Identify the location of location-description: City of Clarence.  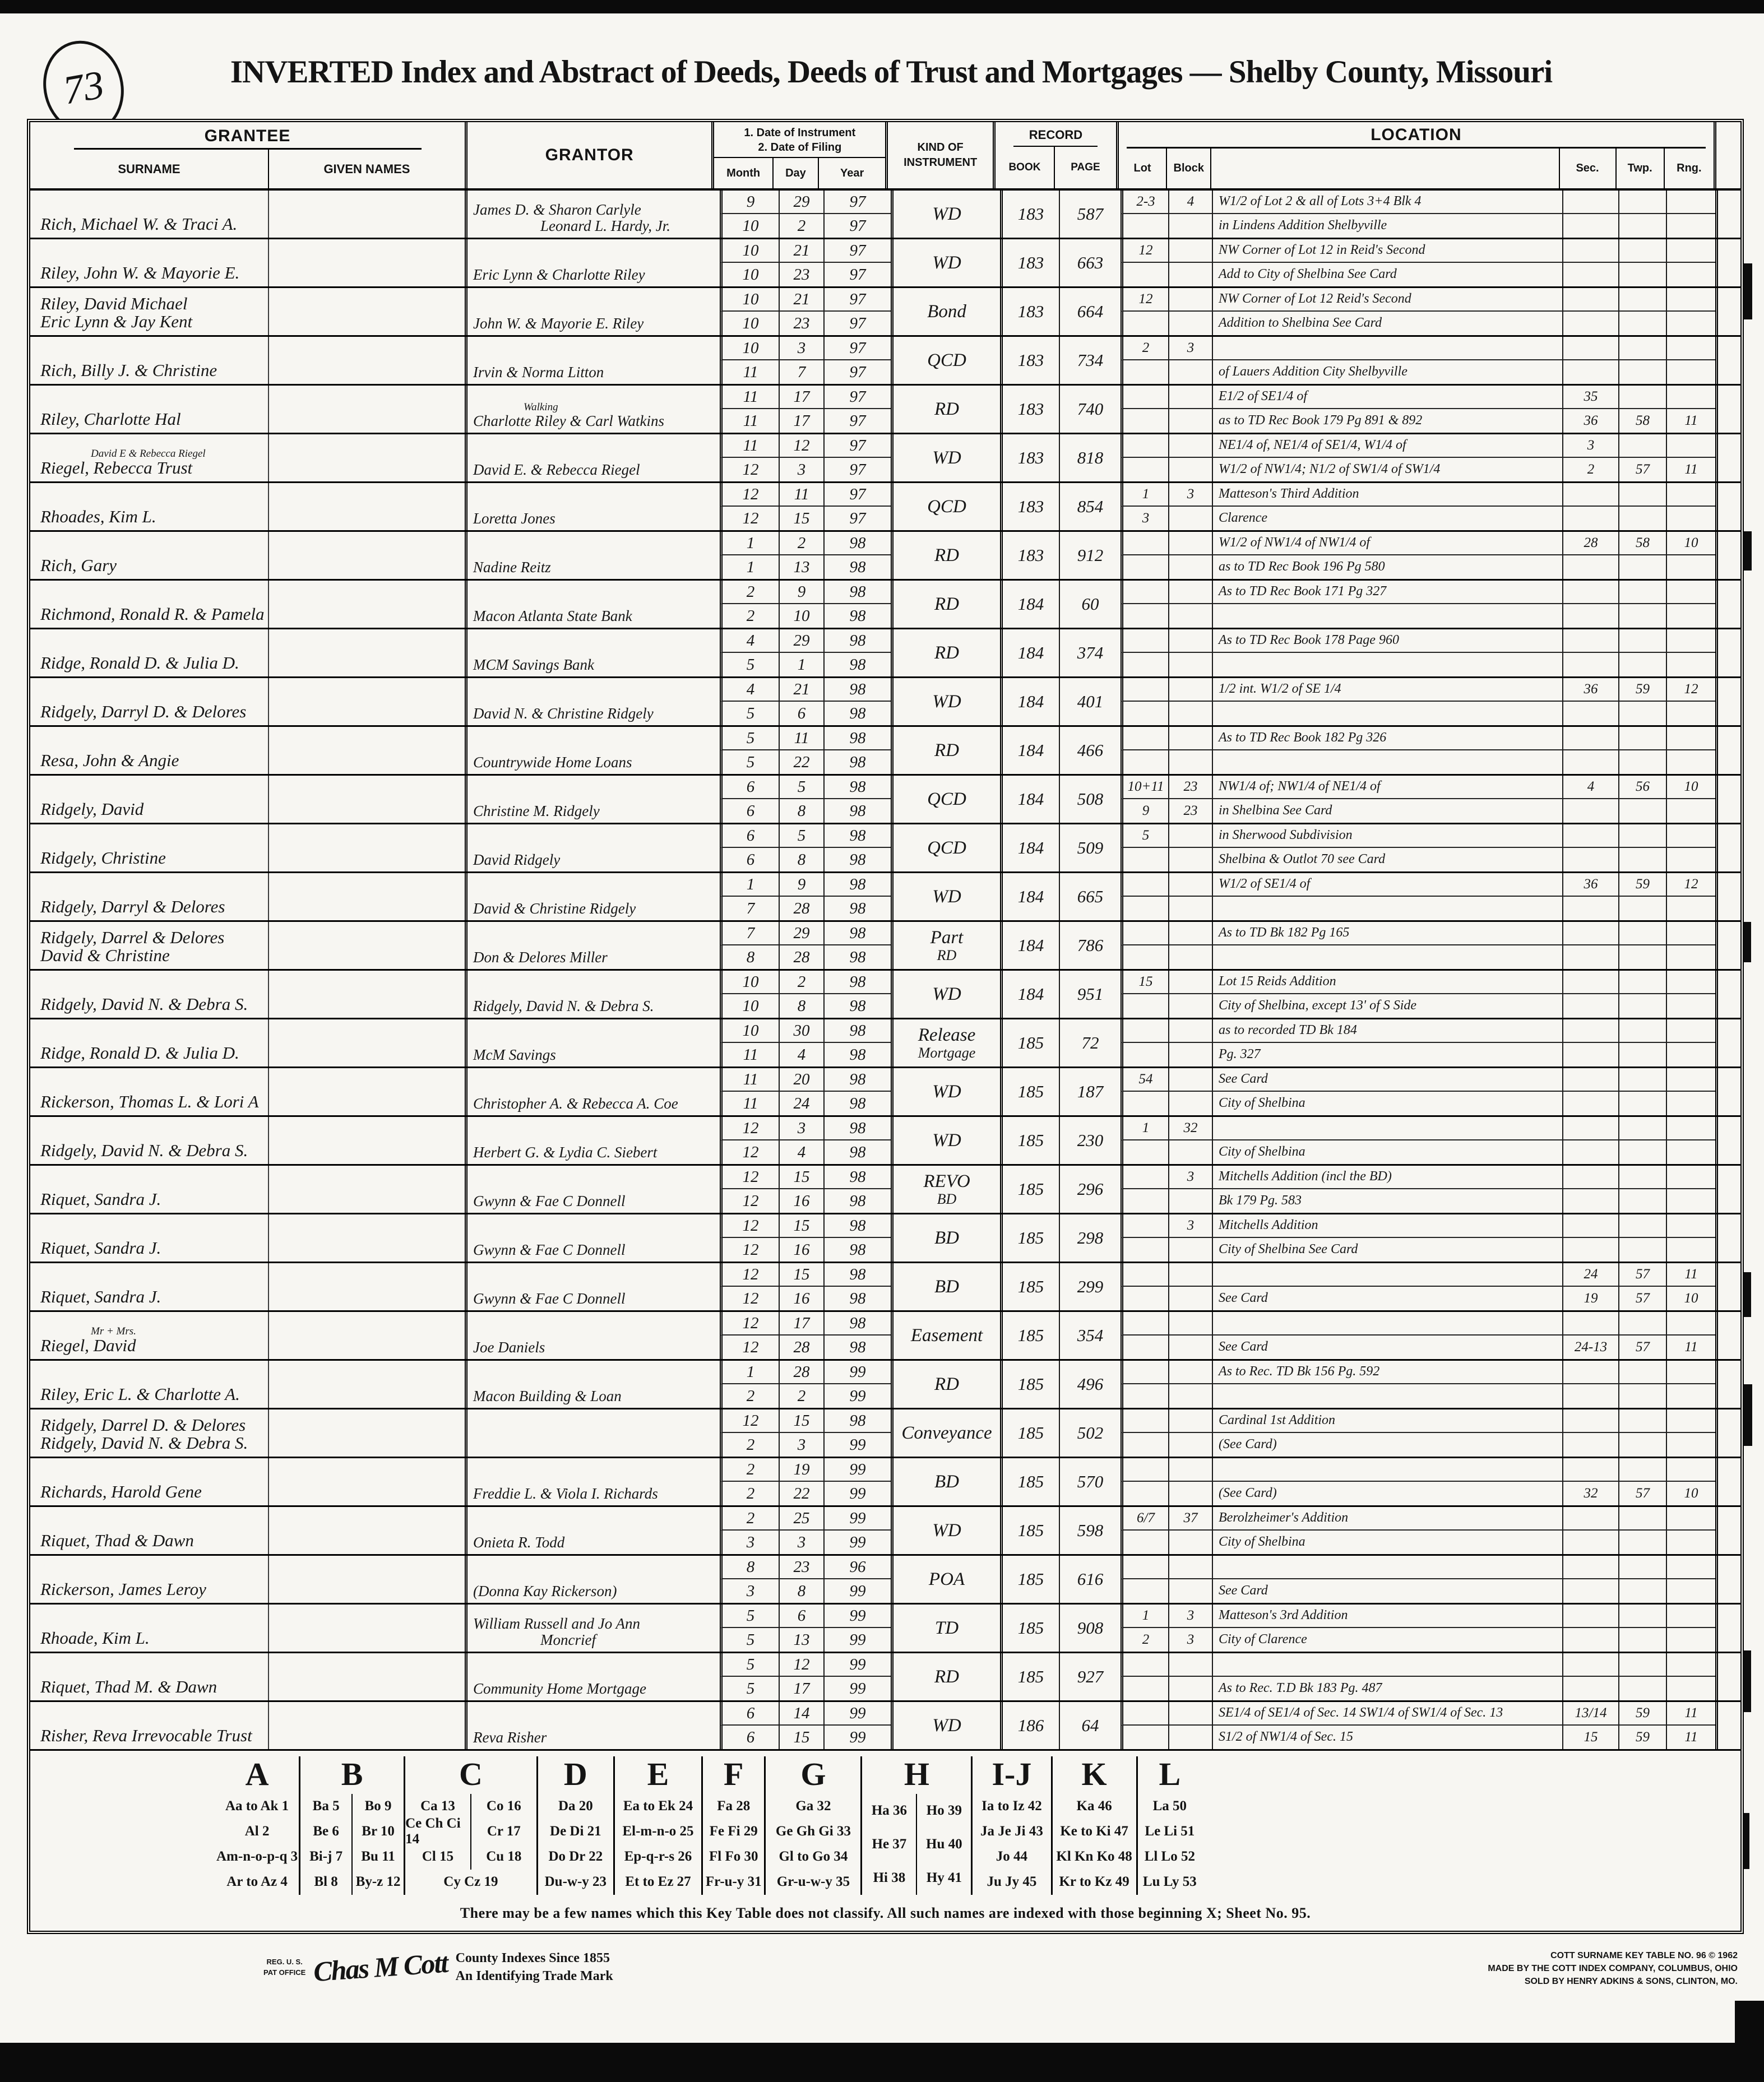
(1387, 1640).